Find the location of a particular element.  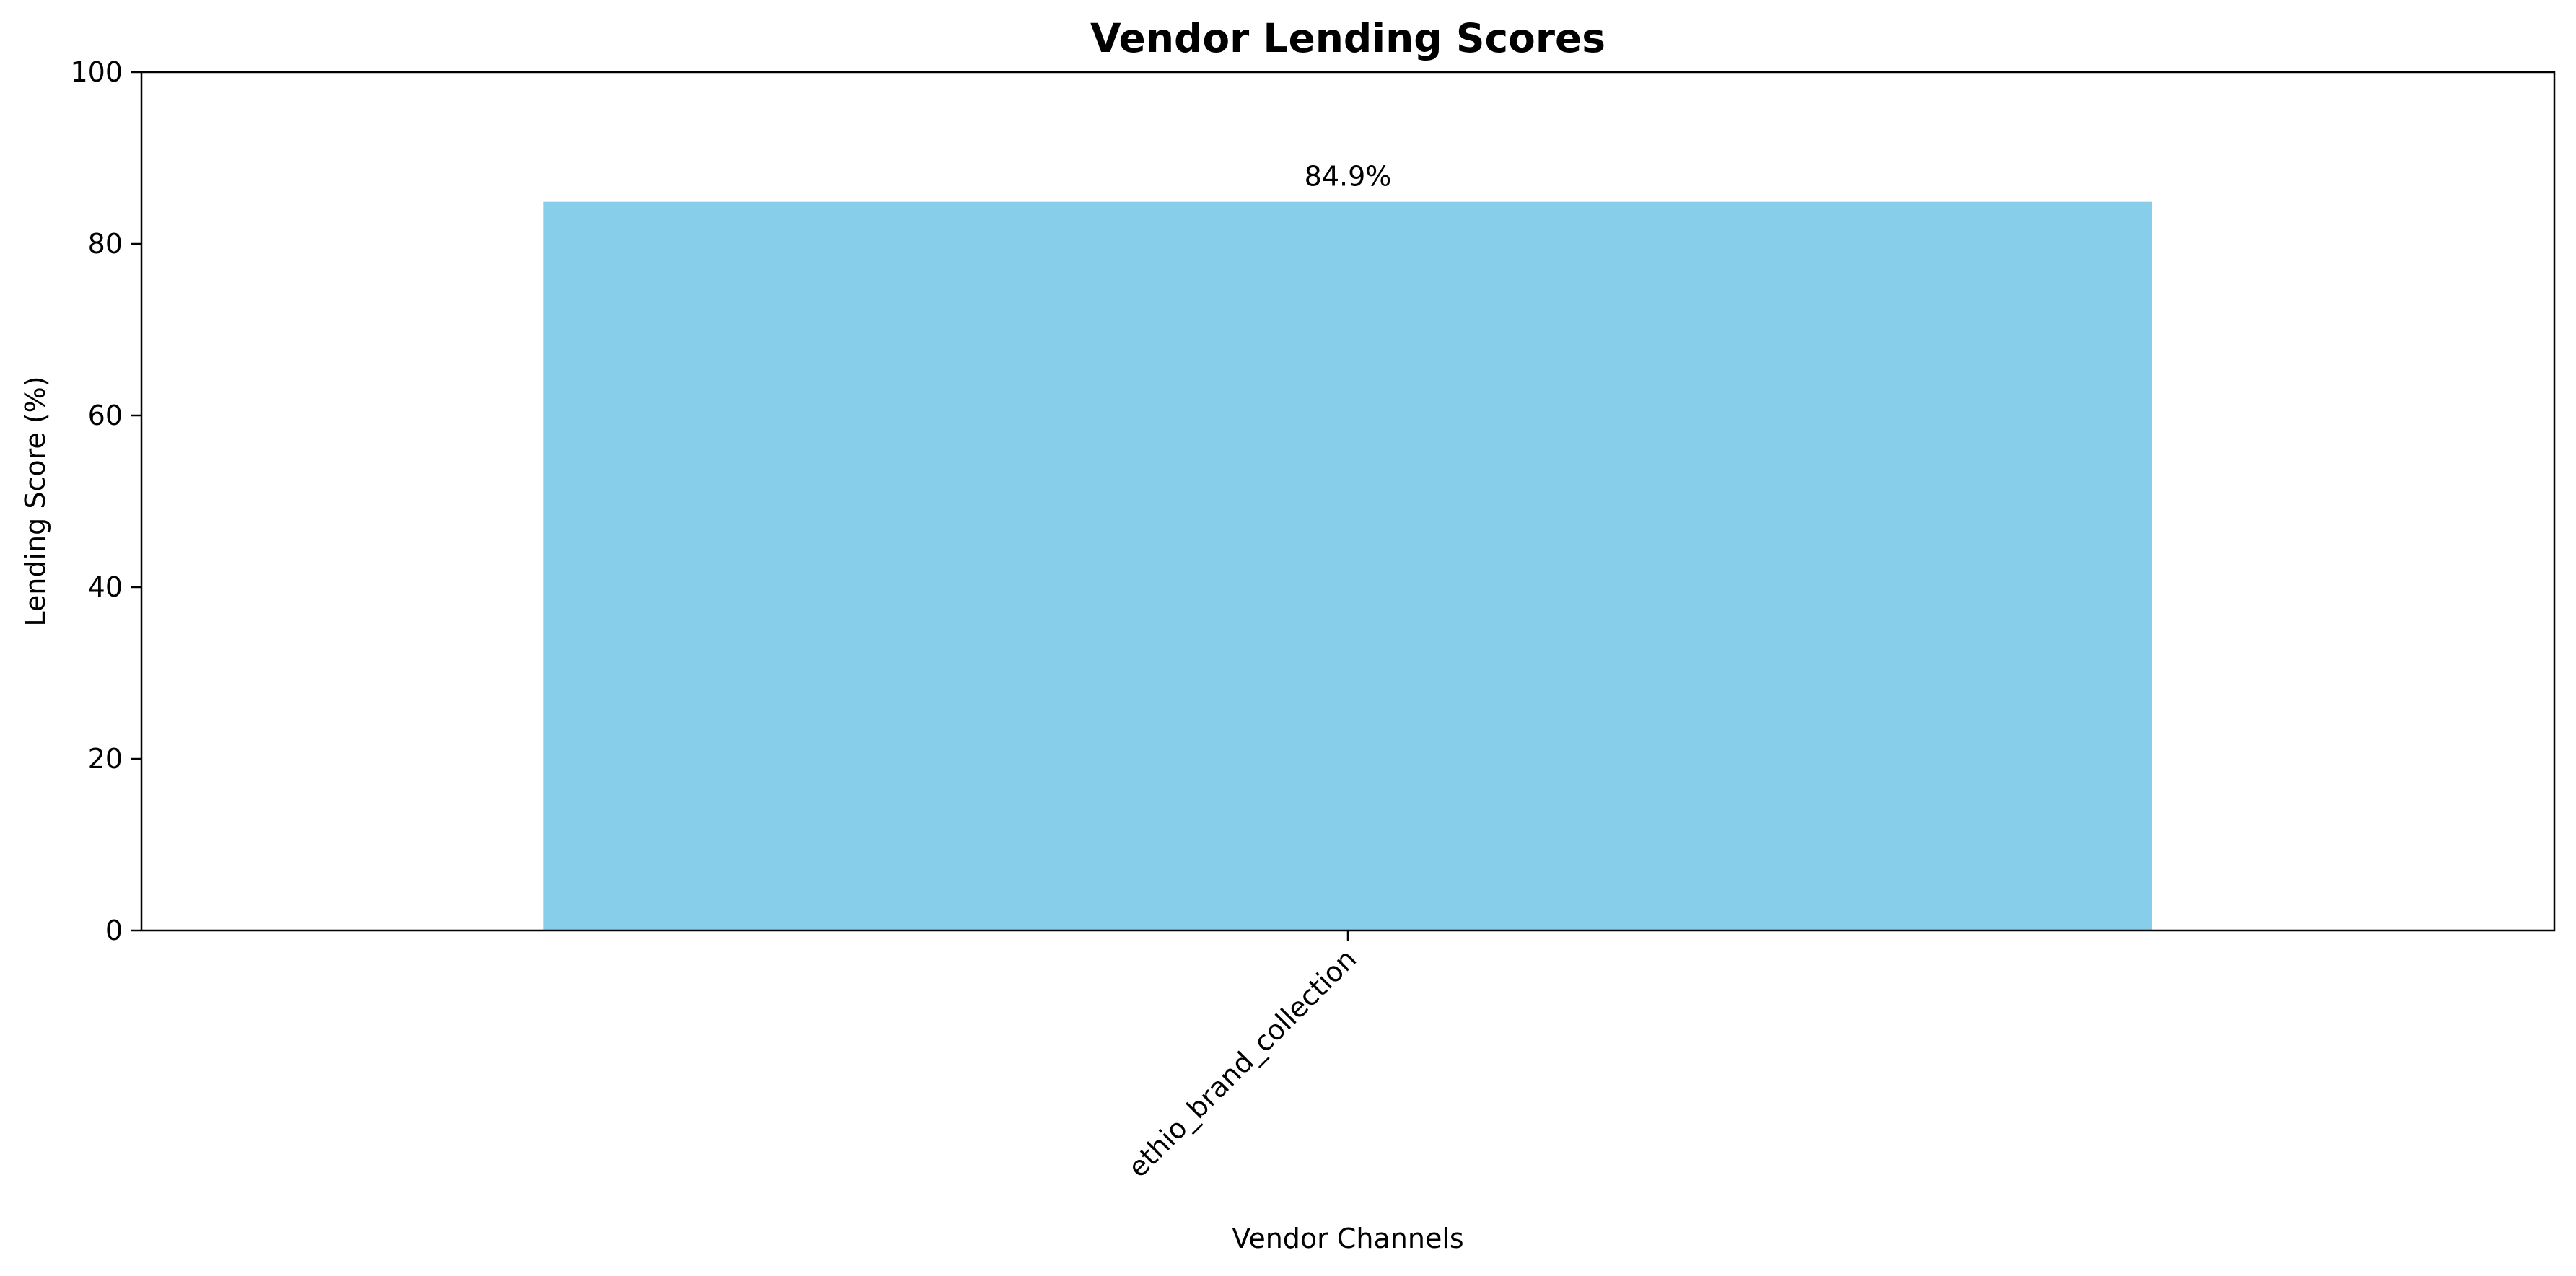

y-tick-label: 40 is located at coordinates (105, 587).